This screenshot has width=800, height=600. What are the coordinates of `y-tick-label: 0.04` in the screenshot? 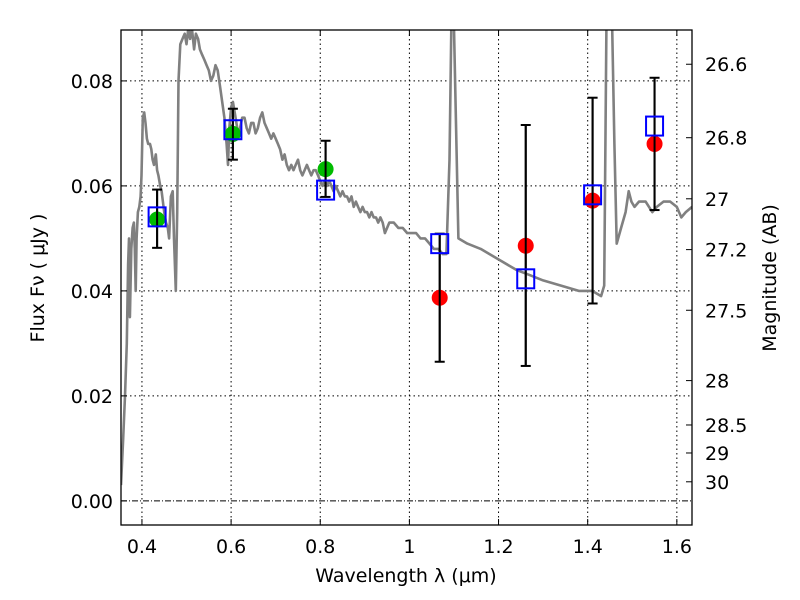 It's located at (92, 292).